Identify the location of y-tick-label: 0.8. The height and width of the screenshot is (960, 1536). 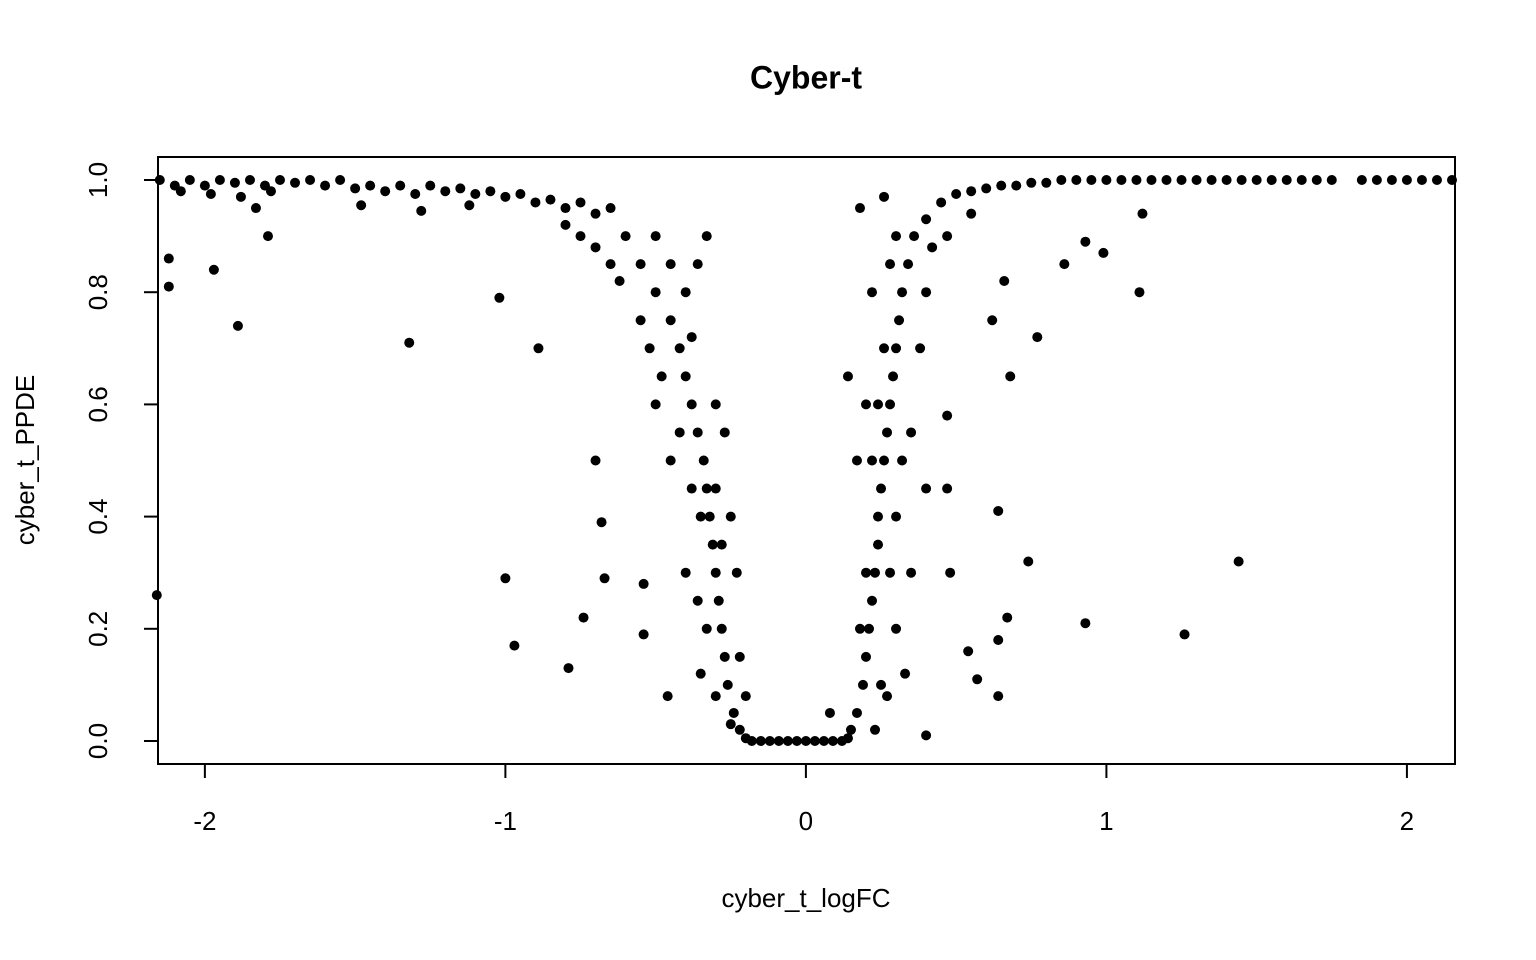
(98, 292).